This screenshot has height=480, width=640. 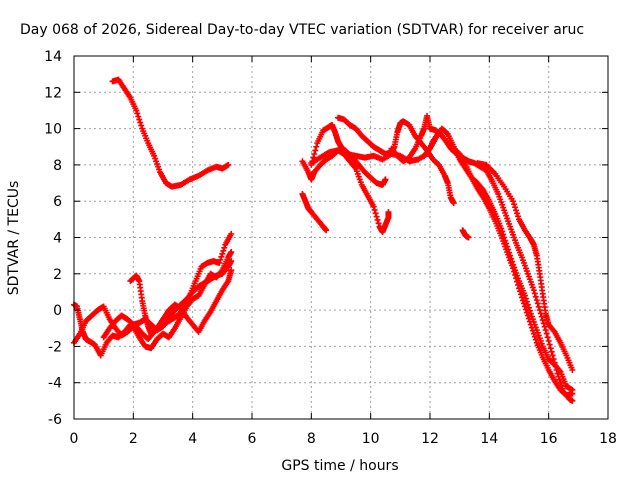 I want to click on y-tick-label: 12, so click(x=53, y=93).